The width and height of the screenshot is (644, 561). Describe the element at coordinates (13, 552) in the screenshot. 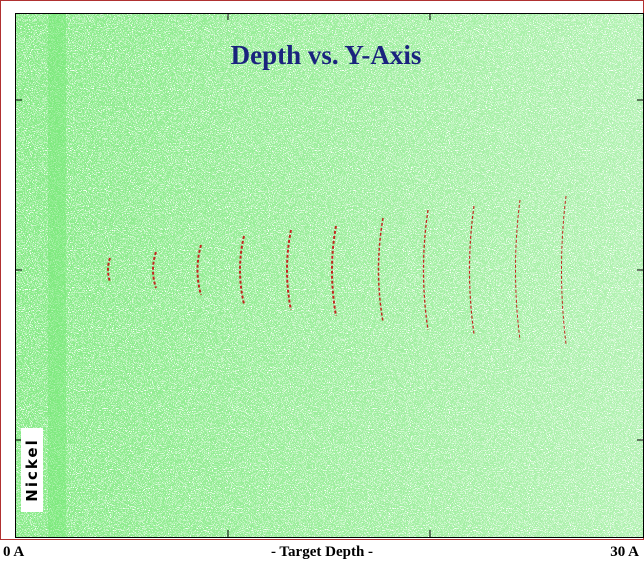

I see `x-start-label: 0 A` at that location.